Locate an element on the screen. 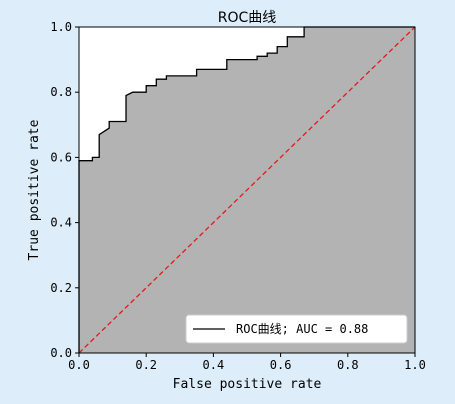  y-tick-label: 1.0 is located at coordinates (61, 27).